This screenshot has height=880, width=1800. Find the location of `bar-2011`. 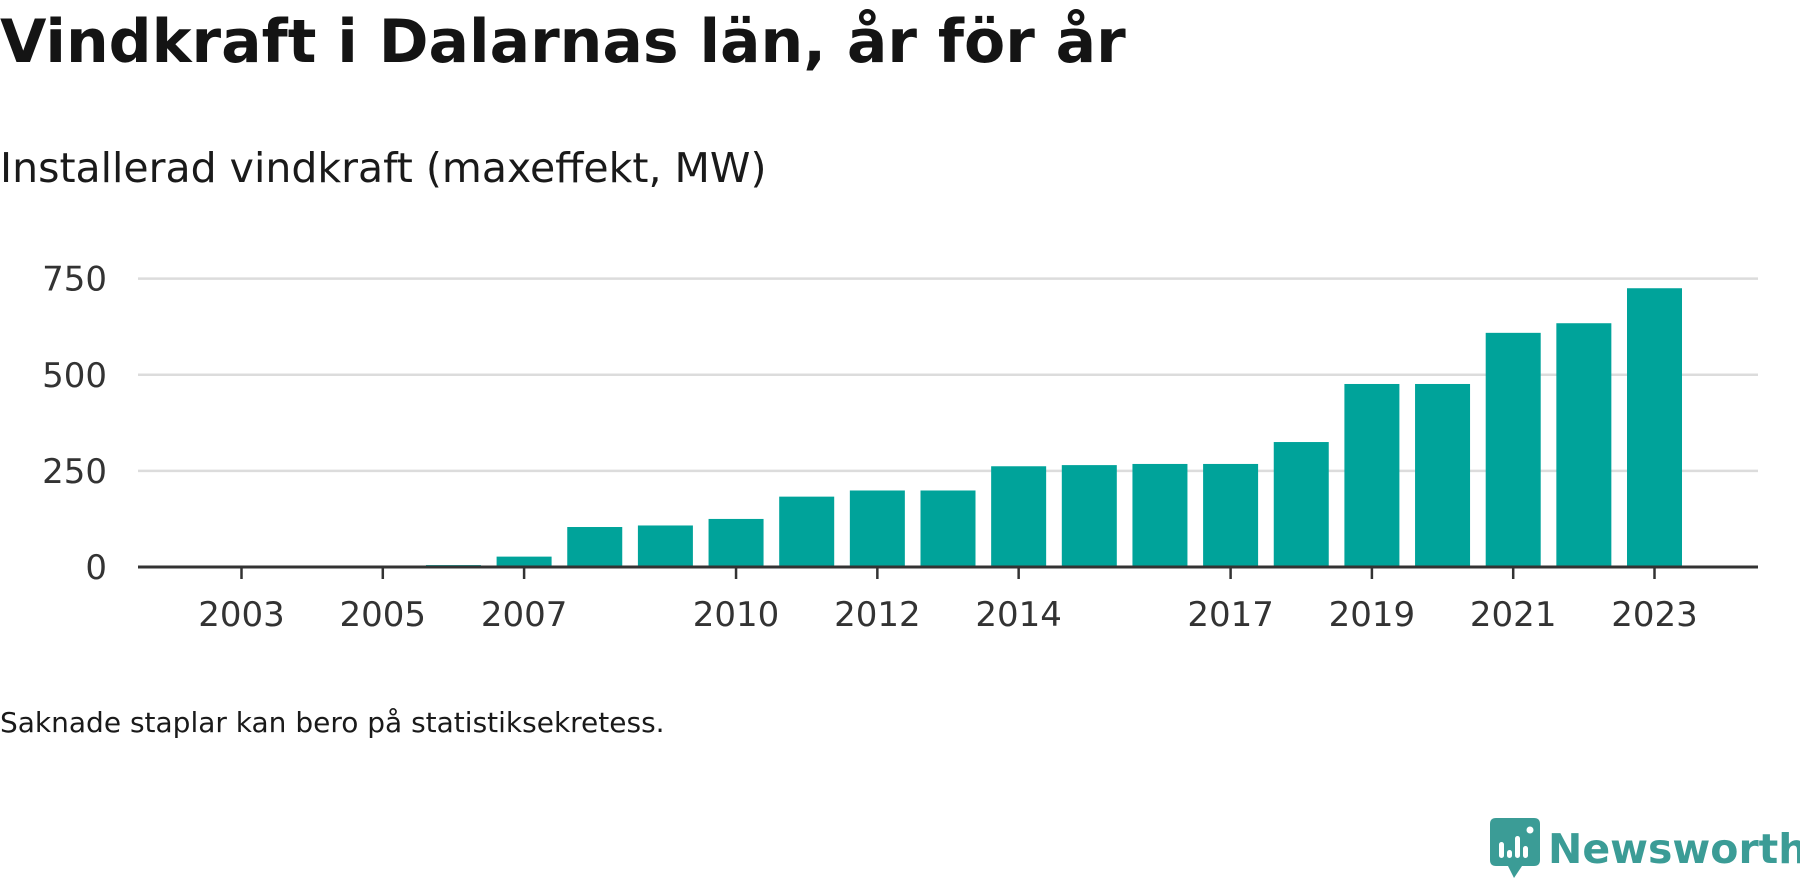

bar-2011 is located at coordinates (807, 531).